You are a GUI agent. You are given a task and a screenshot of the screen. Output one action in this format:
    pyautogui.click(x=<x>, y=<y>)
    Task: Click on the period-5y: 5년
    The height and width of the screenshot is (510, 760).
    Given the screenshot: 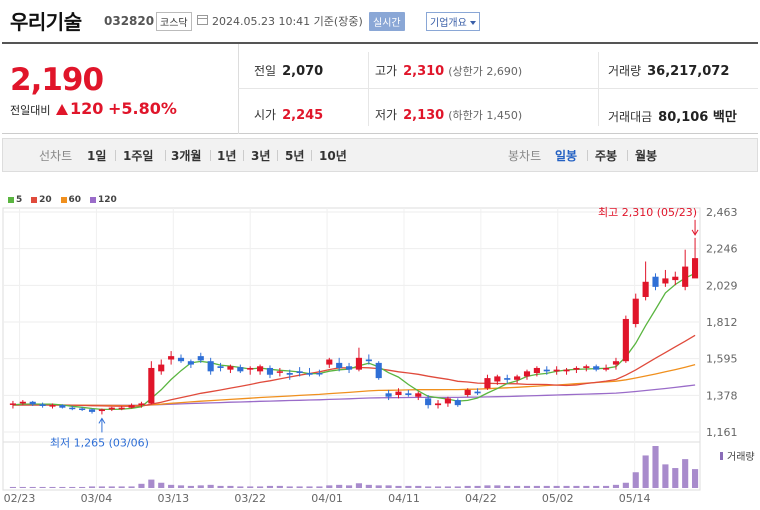 What is the action you would take?
    pyautogui.click(x=295, y=156)
    